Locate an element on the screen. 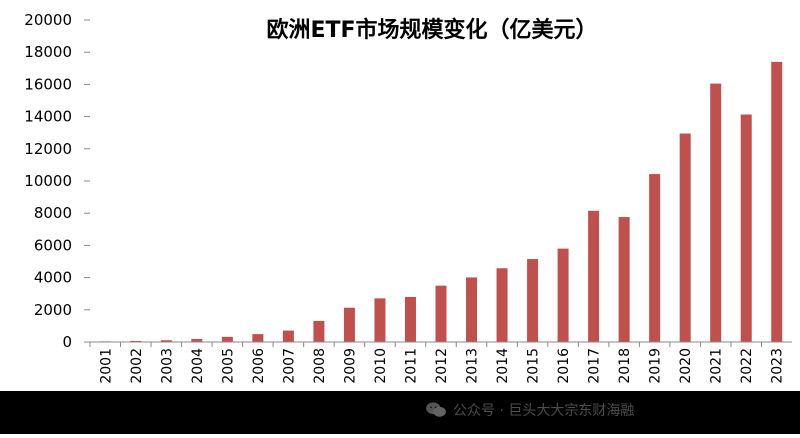 This screenshot has width=800, height=438. x-tick-label: 2011 is located at coordinates (411, 366).